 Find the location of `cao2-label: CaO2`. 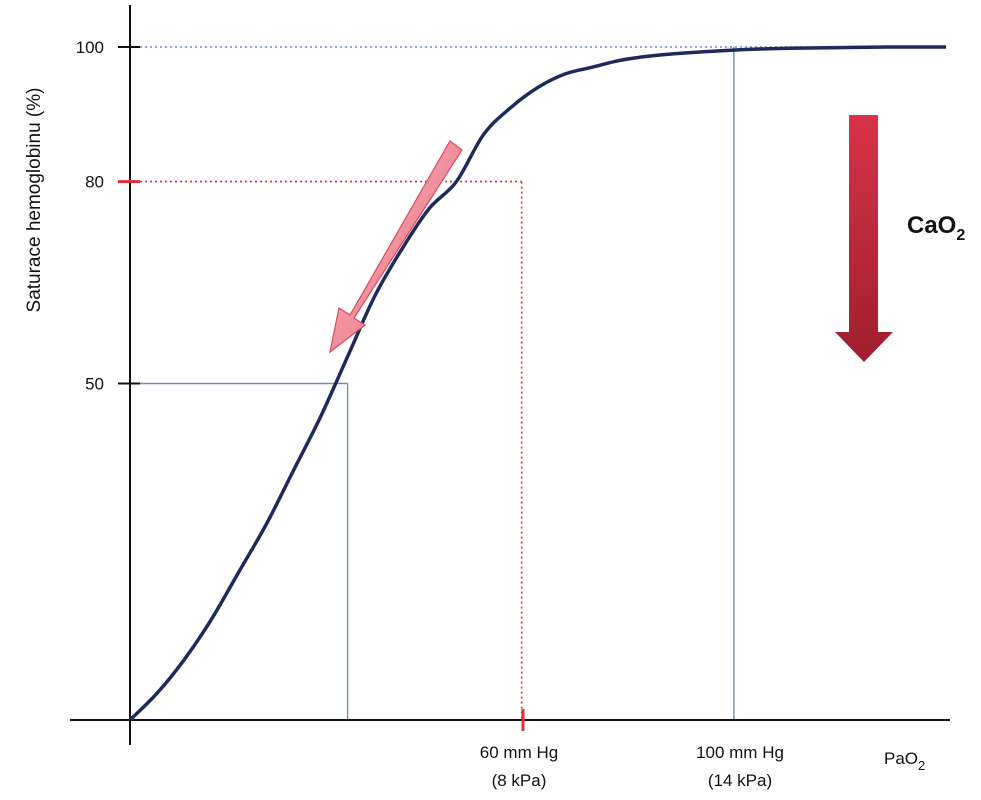

cao2-label: CaO2 is located at coordinates (936, 228).